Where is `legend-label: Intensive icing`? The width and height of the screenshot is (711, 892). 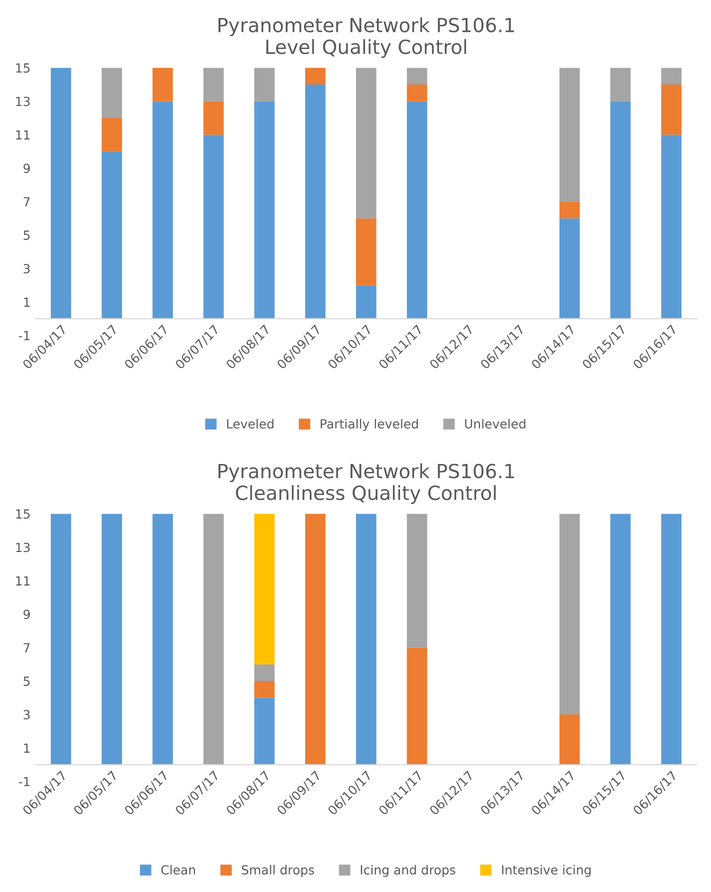
legend-label: Intensive icing is located at coordinates (546, 870).